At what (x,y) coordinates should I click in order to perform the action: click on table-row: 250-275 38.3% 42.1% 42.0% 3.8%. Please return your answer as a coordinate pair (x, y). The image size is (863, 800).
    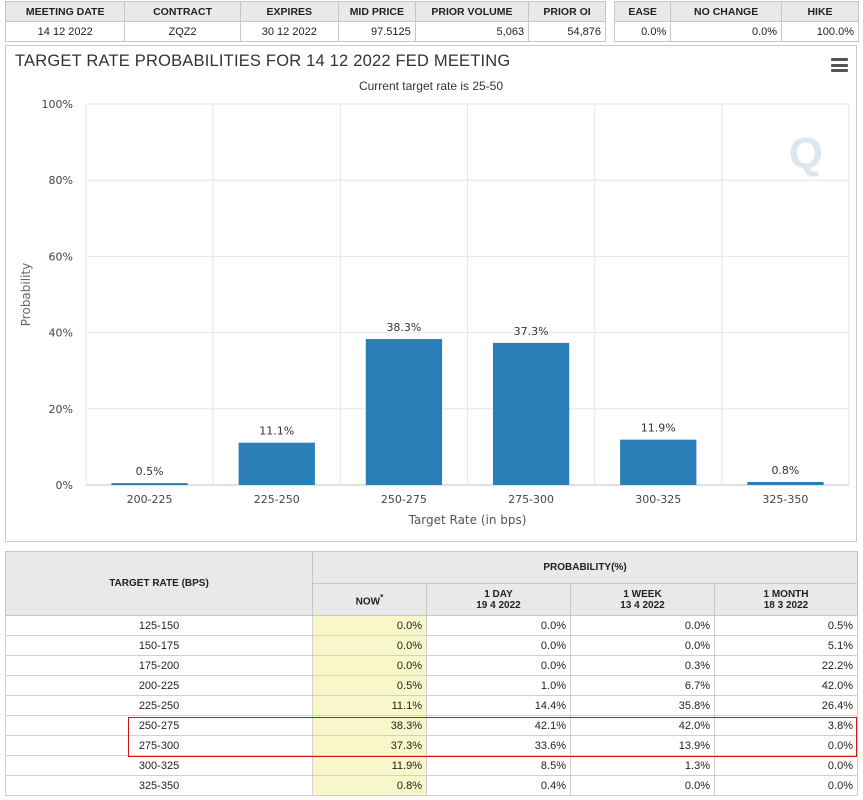
    Looking at the image, I should click on (431, 725).